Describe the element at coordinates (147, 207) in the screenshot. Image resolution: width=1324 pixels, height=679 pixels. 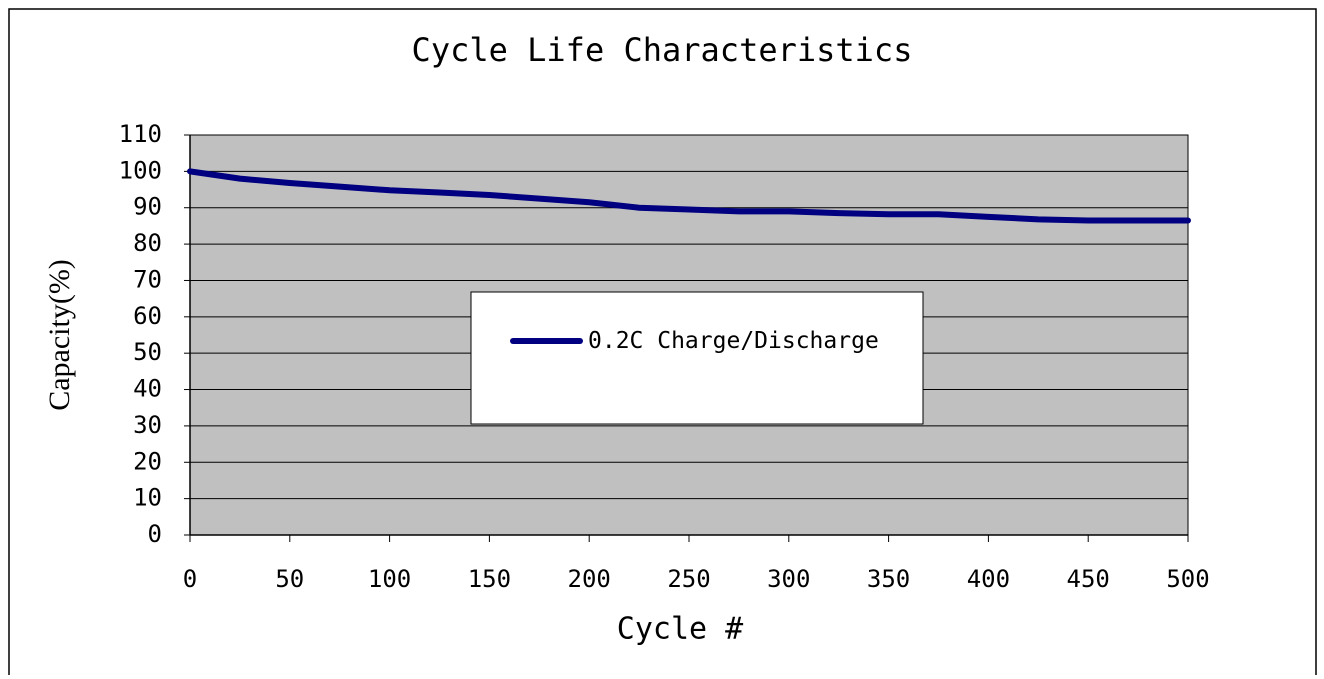
I see `y-tick-label: 90` at that location.